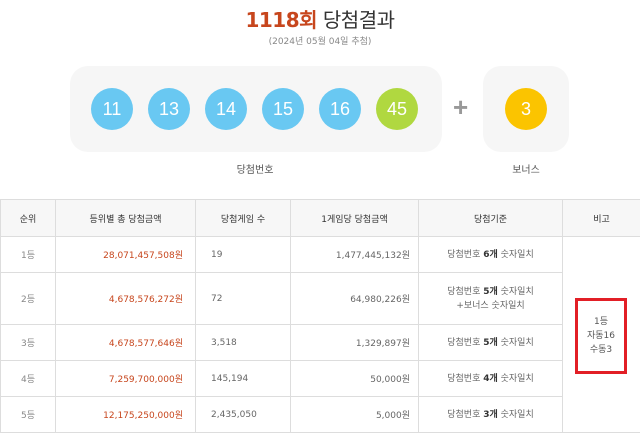 The width and height of the screenshot is (640, 434). Describe the element at coordinates (490, 218) in the screenshot. I see `header-criteria: 당첨기준` at that location.